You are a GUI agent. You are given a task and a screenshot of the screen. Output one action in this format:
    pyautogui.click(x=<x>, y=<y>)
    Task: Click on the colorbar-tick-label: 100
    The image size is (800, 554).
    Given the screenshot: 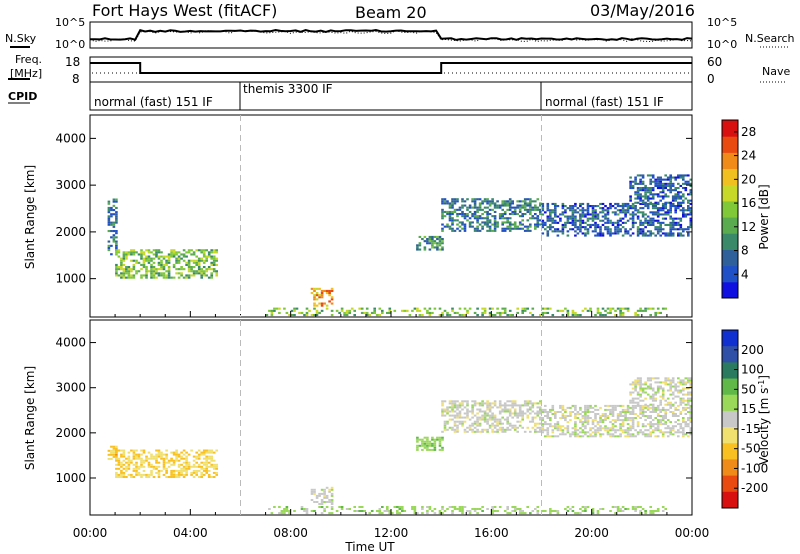 What is the action you would take?
    pyautogui.click(x=752, y=370)
    